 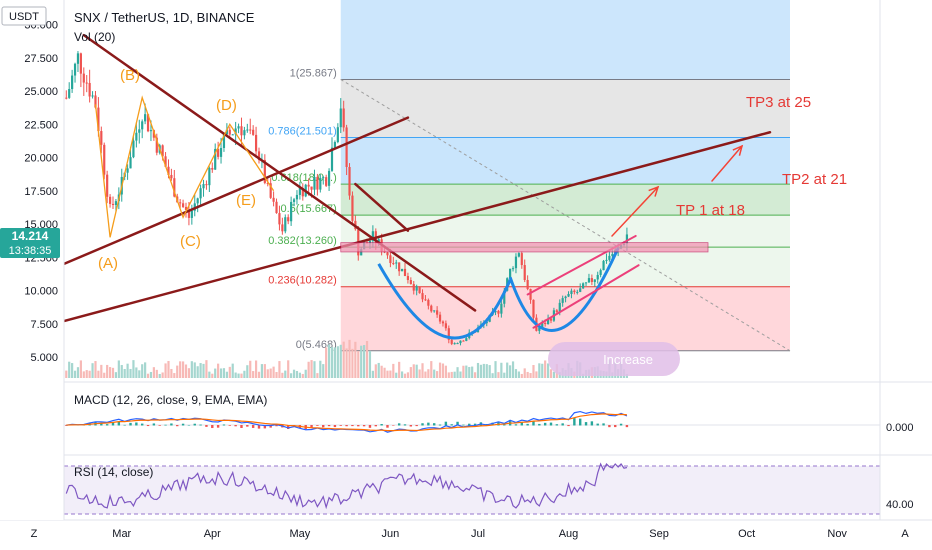 I want to click on currency-badge, so click(x=24, y=16).